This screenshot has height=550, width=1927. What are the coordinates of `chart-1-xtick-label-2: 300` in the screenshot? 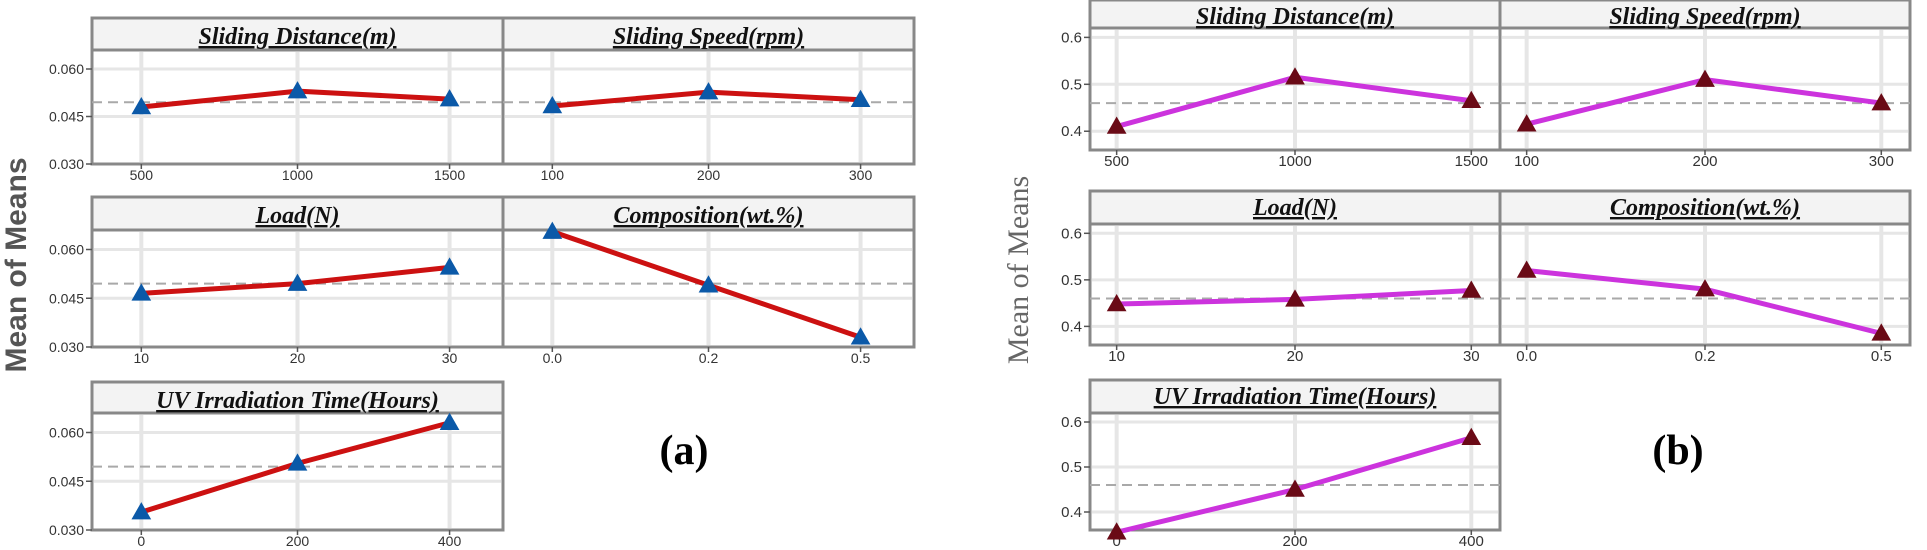 It's located at (861, 175).